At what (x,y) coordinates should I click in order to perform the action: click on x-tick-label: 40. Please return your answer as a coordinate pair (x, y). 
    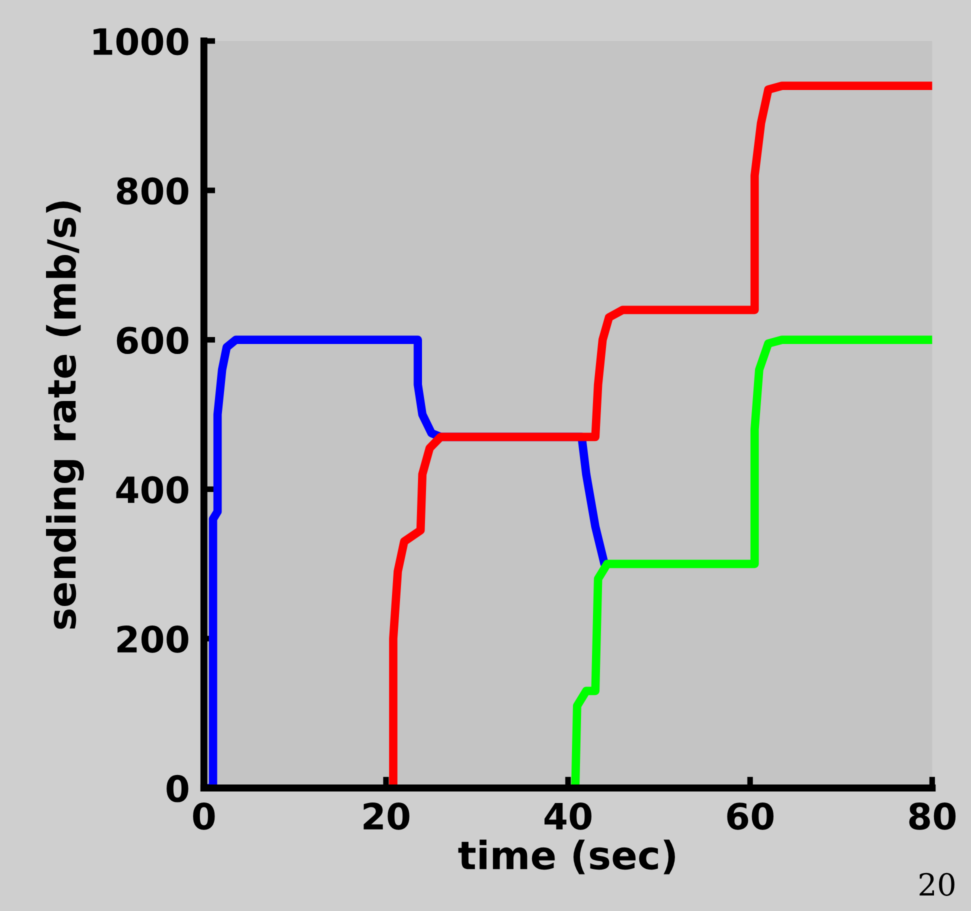
    Looking at the image, I should click on (568, 816).